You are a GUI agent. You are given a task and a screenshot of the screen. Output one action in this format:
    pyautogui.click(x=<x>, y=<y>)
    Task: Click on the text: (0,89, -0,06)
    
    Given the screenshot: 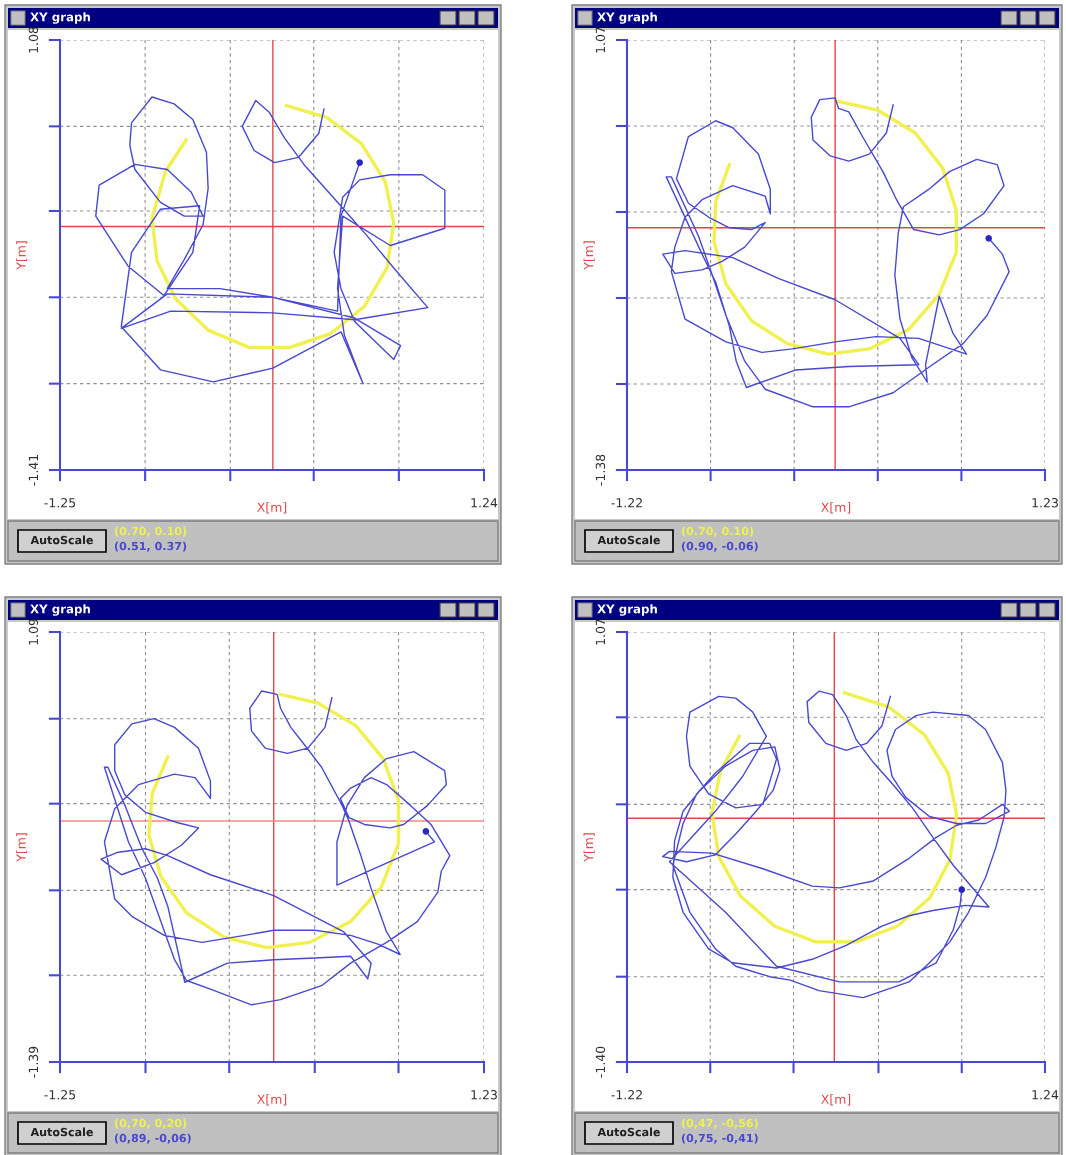 What is the action you would take?
    pyautogui.click(x=152, y=1138)
    